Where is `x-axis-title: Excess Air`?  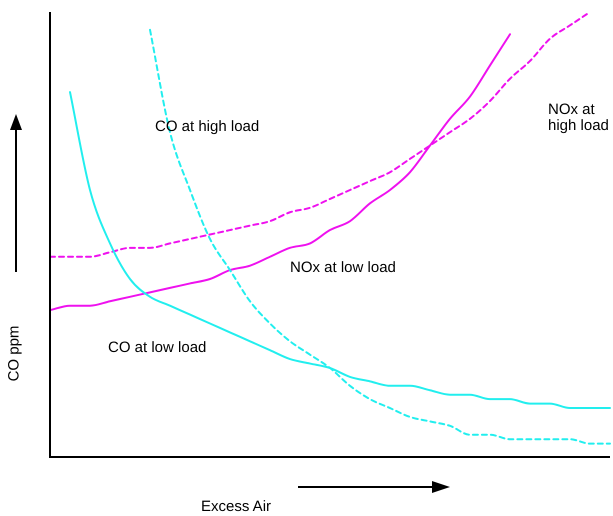
x-axis-title: Excess Air is located at coordinates (236, 506).